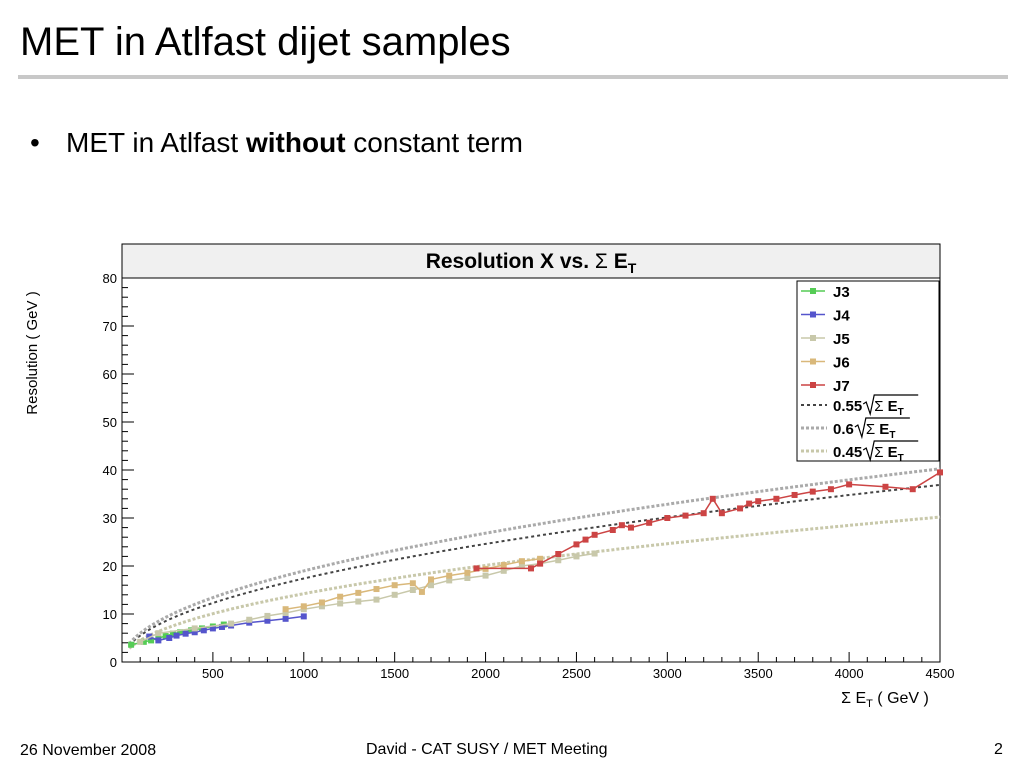  What do you see at coordinates (576, 673) in the screenshot?
I see `x-tick-label: 2500` at bounding box center [576, 673].